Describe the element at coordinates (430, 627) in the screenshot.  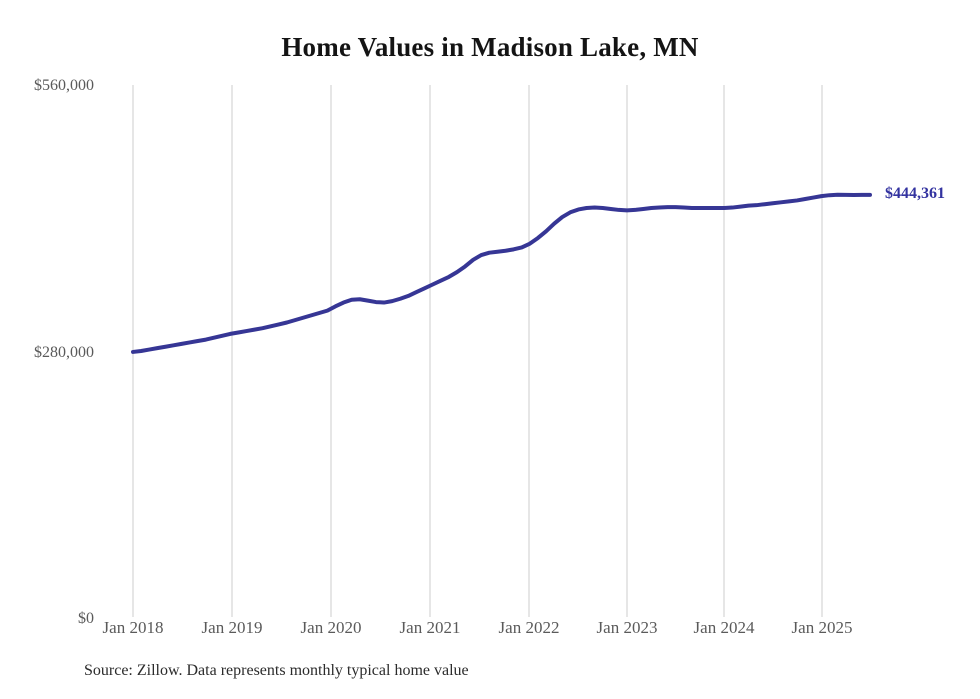
I see `x-axis-tick-label-jan-2021: Jan 2021` at that location.